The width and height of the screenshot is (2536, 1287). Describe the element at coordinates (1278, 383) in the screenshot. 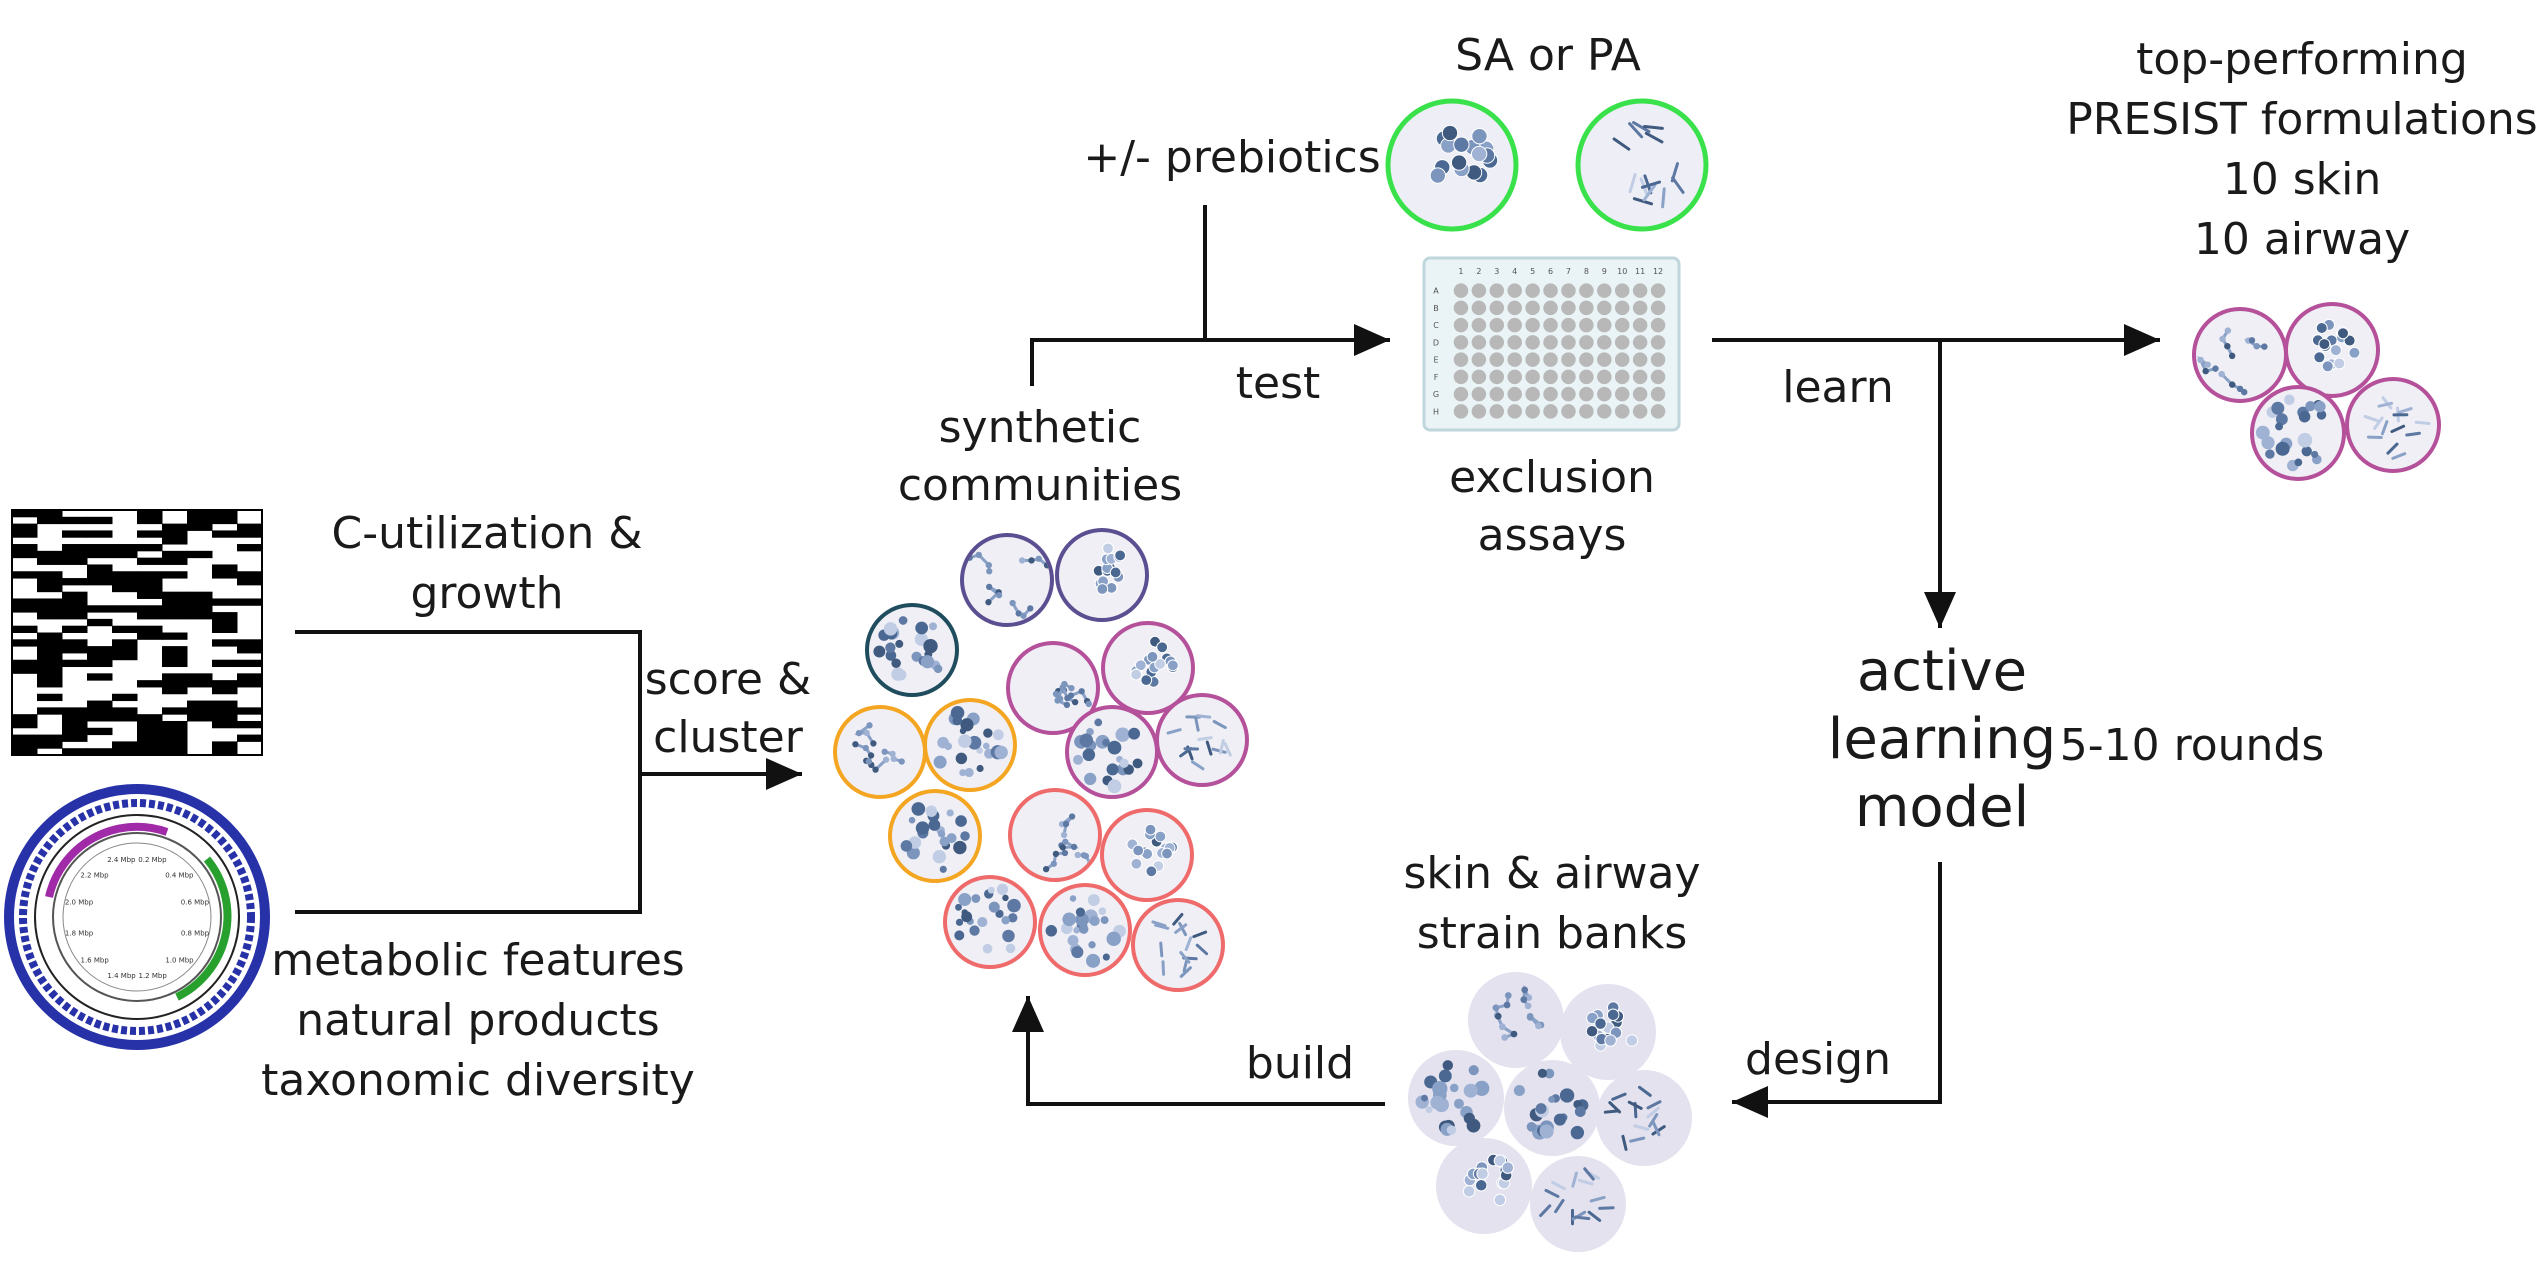

I see `test-label: test` at that location.